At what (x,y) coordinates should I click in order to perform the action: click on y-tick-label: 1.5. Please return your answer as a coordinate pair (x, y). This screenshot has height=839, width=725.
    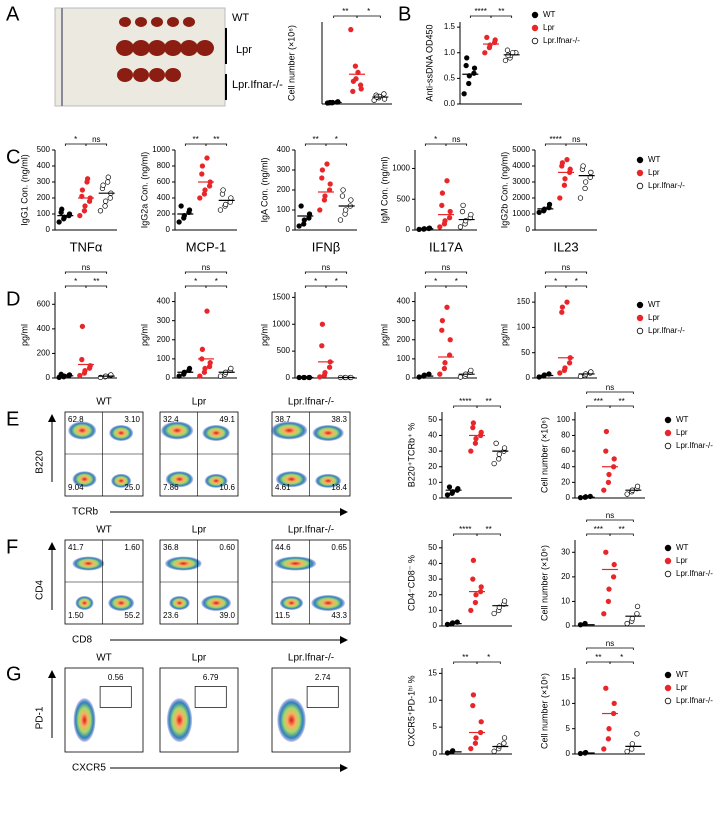
    Looking at the image, I should click on (450, 26).